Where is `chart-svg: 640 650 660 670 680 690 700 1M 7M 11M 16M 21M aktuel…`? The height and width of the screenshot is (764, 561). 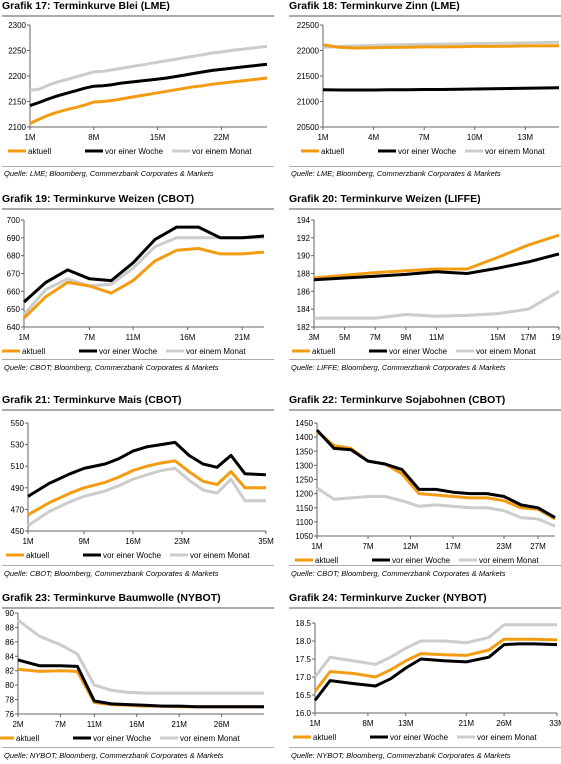
chart-svg: 640 650 660 670 680 690 700 1M 7M 11M 16M 21M aktuel… is located at coordinates (133, 286).